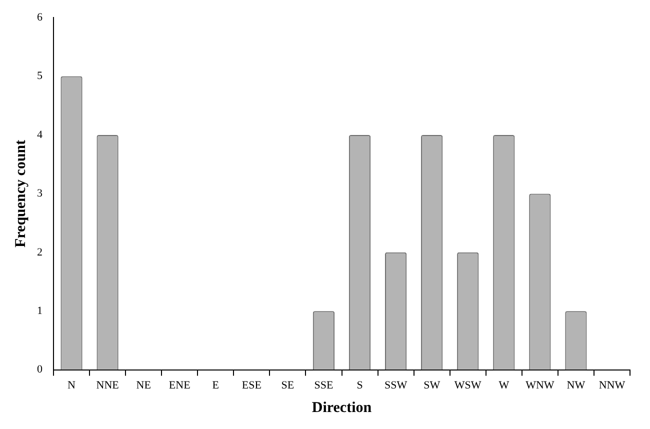  I want to click on x-tick-label: NNW, so click(612, 385).